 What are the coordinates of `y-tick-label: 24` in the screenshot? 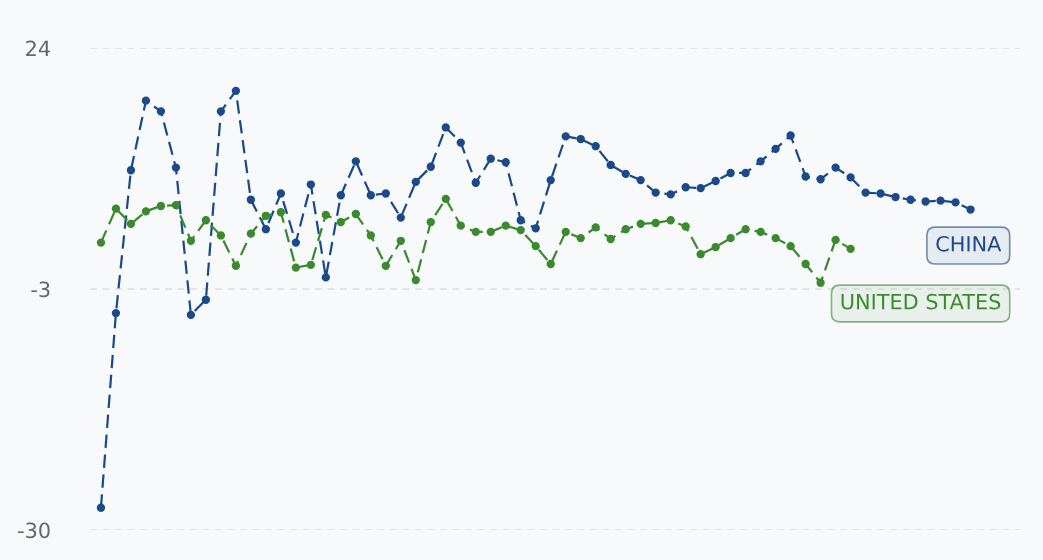 It's located at (38, 48).